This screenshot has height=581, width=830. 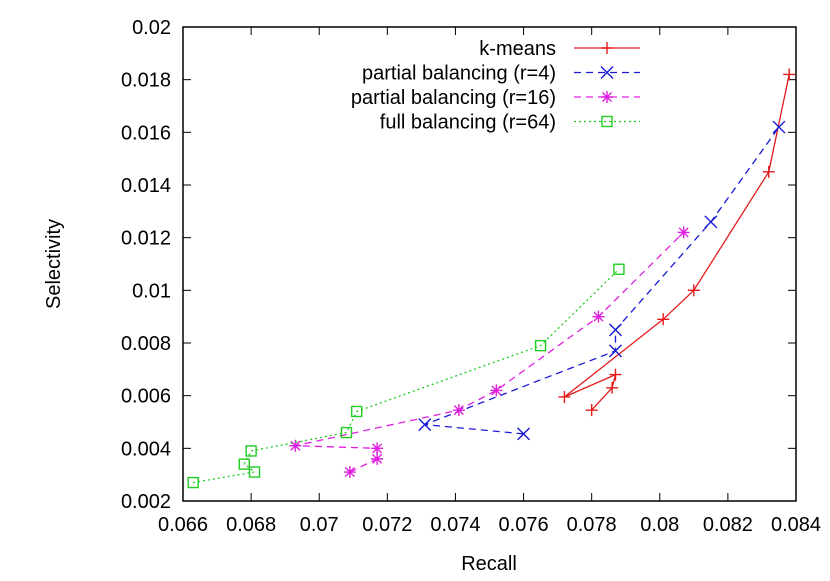 I want to click on x-tick-label: 0.07, so click(x=319, y=525).